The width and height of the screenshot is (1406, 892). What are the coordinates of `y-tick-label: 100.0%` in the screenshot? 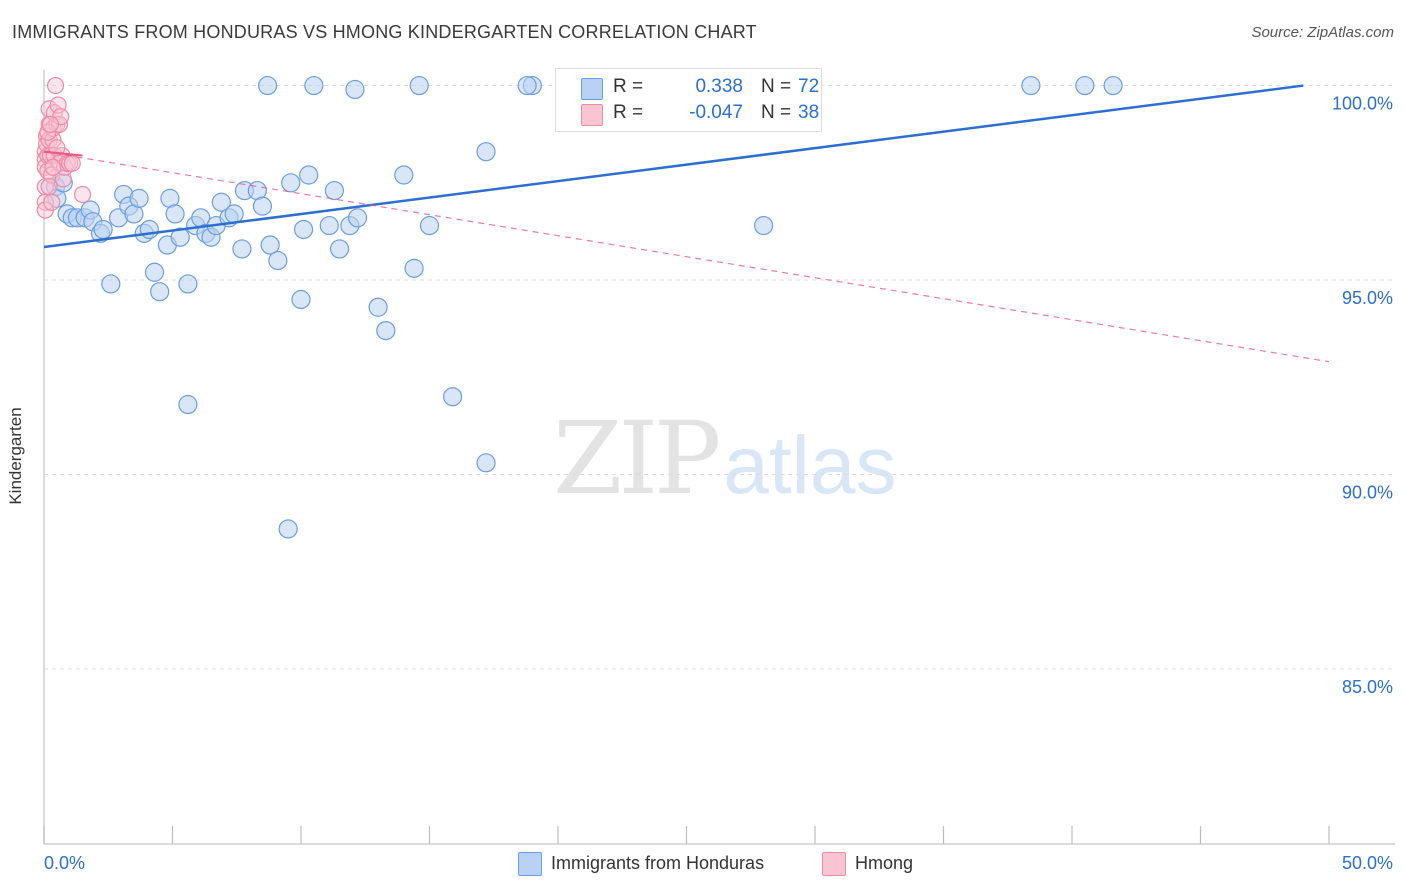 It's located at (1362, 104).